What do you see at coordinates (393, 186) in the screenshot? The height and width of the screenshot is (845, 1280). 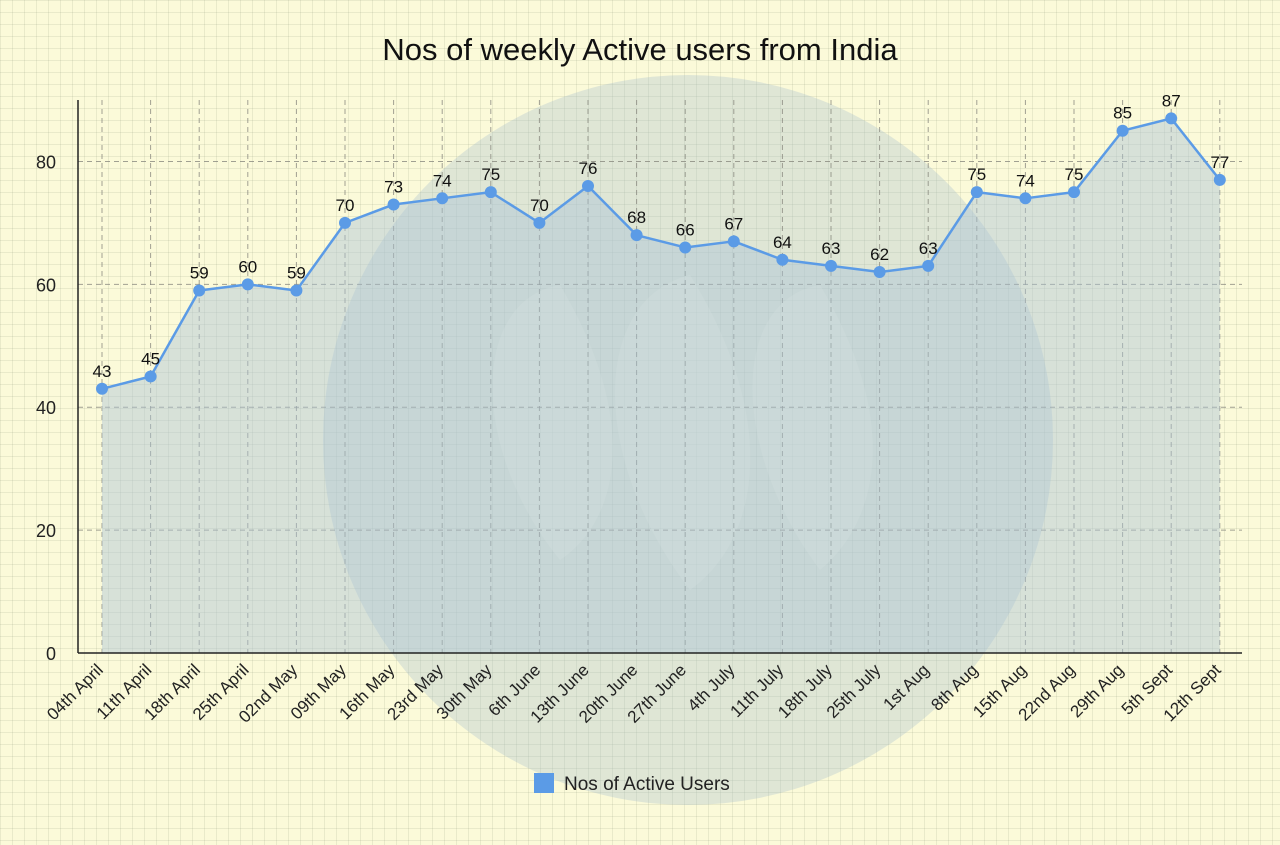 I see `data-label: 73` at bounding box center [393, 186].